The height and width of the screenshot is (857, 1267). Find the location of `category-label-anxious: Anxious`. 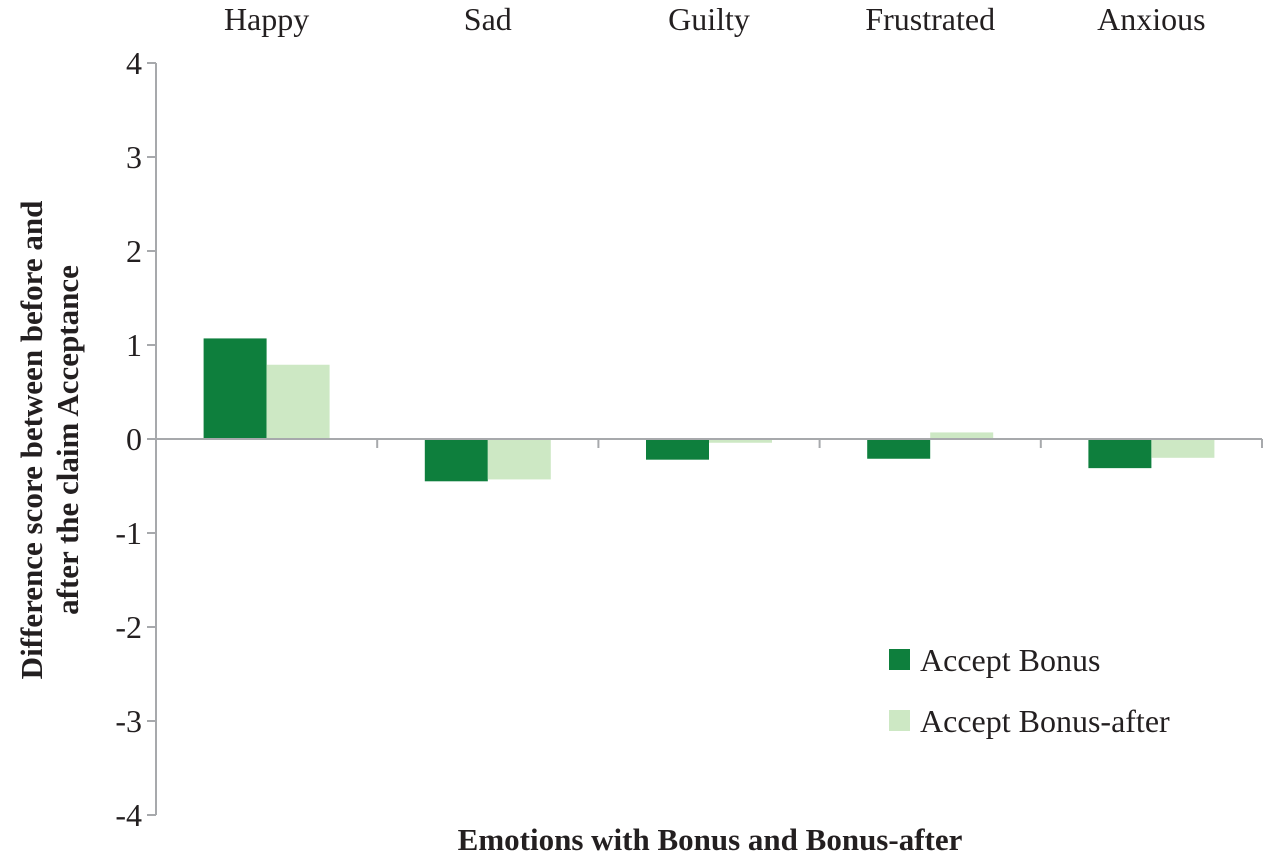

category-label-anxious: Anxious is located at coordinates (1151, 19).